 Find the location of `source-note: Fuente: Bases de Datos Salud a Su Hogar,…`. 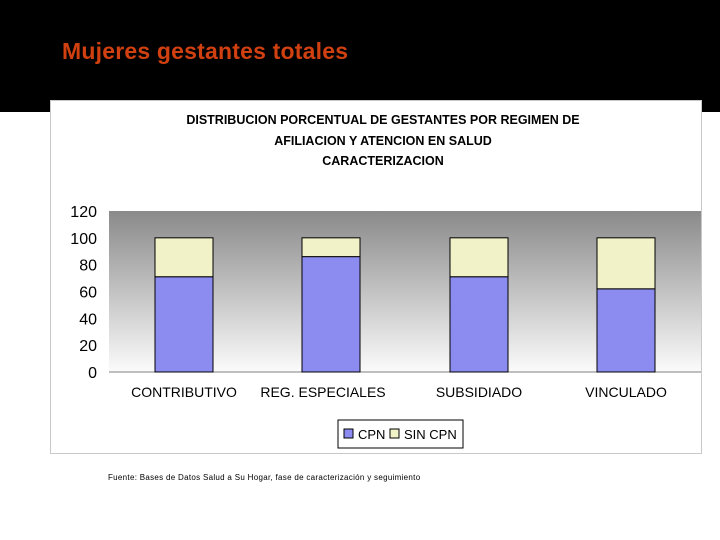

source-note: Fuente: Bases de Datos Salud a Su Hogar,… is located at coordinates (264, 477).